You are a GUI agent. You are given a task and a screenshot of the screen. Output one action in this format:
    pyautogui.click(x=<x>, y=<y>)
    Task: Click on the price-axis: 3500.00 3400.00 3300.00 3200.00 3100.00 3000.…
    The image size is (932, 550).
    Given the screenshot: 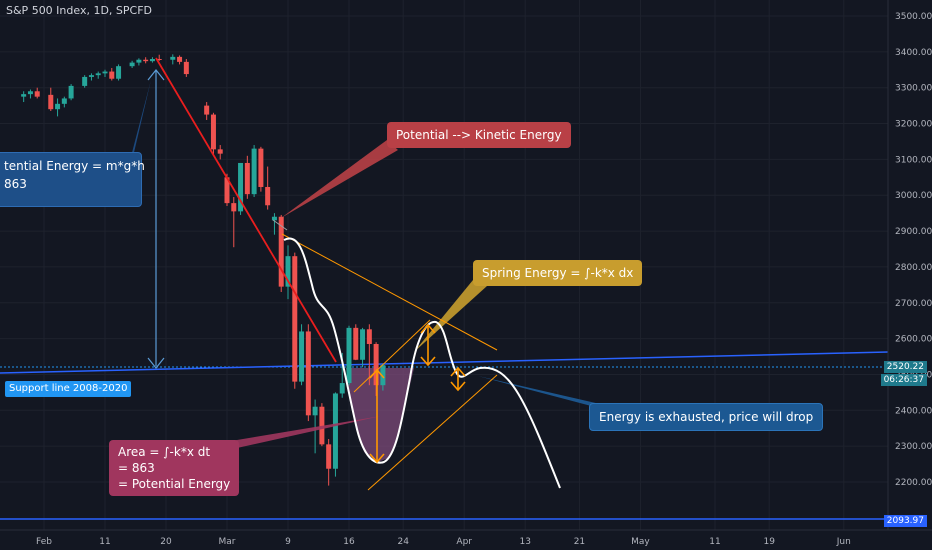 What is the action you would take?
    pyautogui.click(x=909, y=265)
    